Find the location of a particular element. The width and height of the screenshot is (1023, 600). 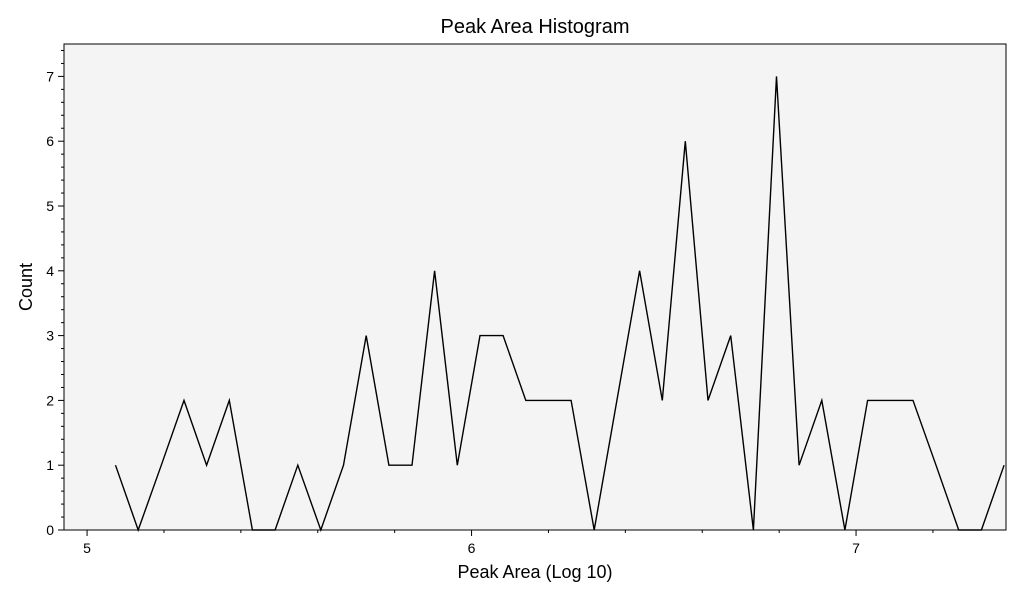

y-tick-label: 7 is located at coordinates (50, 76).